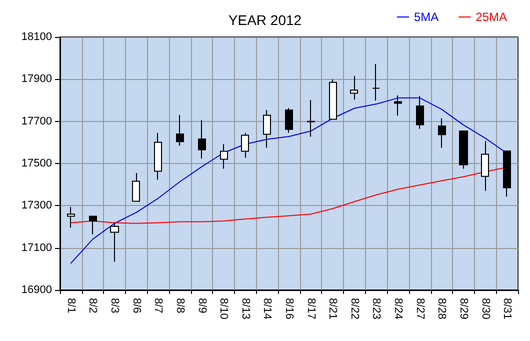 This screenshot has width=530, height=341. I want to click on x-tick-label: 8/21, so click(332, 309).